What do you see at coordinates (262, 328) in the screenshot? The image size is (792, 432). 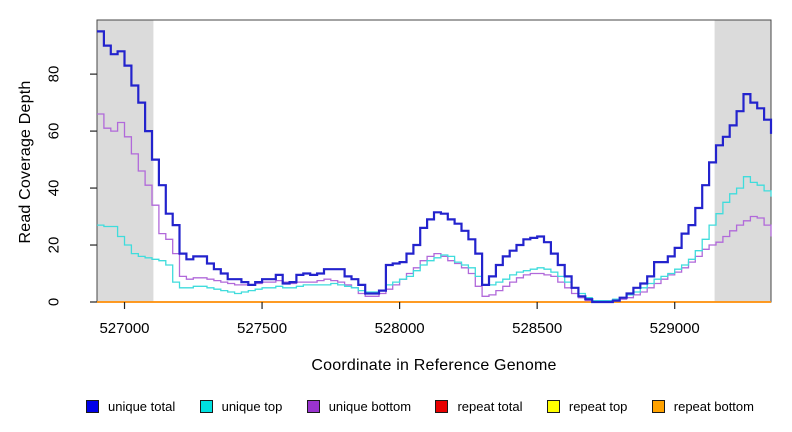 I see `x-tick-label: 527500` at bounding box center [262, 328].